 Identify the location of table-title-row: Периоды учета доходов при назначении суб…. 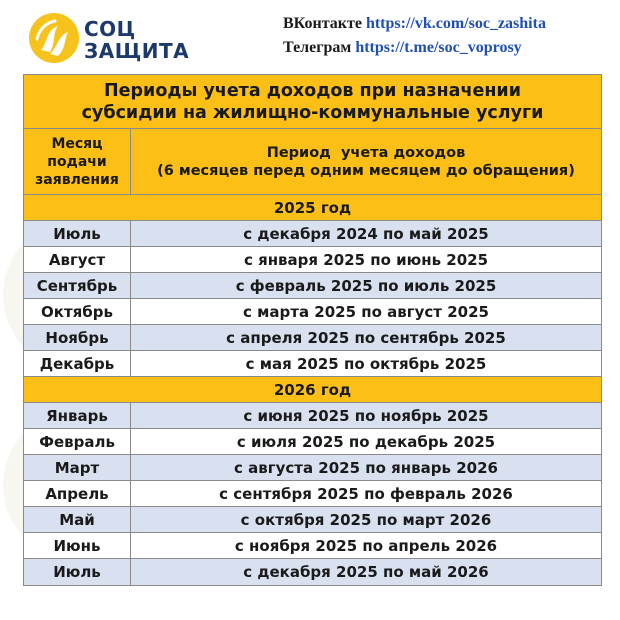
(312, 102).